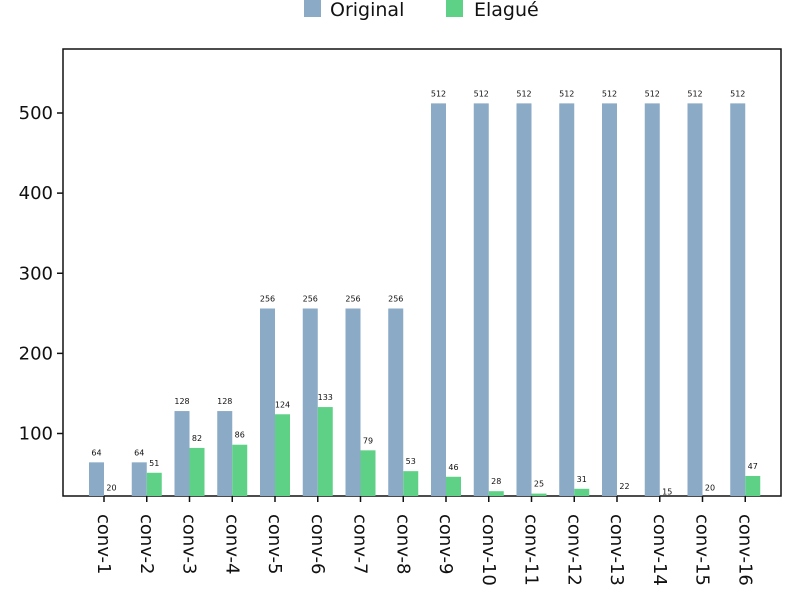  What do you see at coordinates (360, 544) in the screenshot?
I see `x-tick-label: conv-7` at bounding box center [360, 544].